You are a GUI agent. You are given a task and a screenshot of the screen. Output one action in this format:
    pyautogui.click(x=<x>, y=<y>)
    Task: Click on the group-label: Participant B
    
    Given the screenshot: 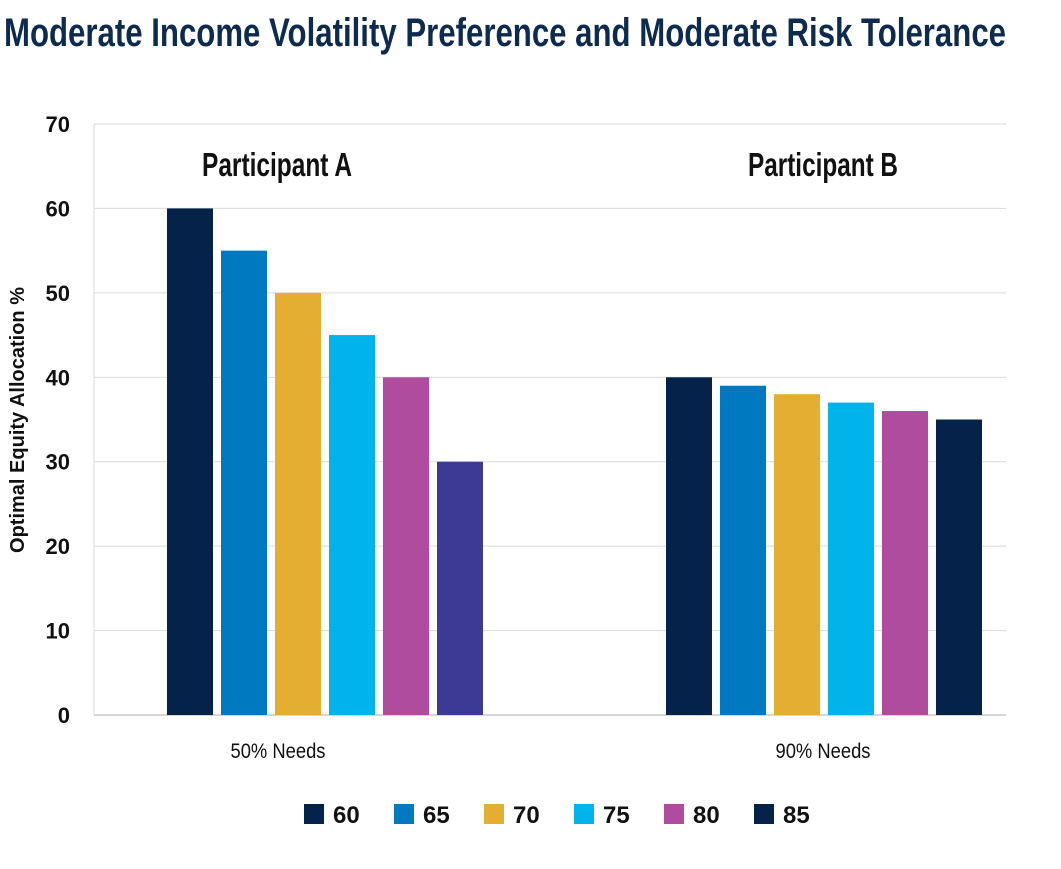 What is the action you would take?
    pyautogui.click(x=823, y=164)
    